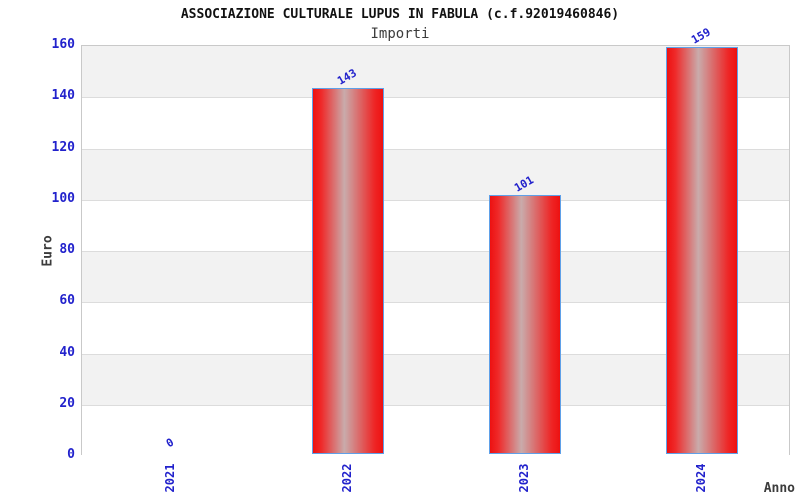 The width and height of the screenshot is (800, 500). Describe the element at coordinates (67, 249) in the screenshot. I see `y-tick-label: 80` at that location.